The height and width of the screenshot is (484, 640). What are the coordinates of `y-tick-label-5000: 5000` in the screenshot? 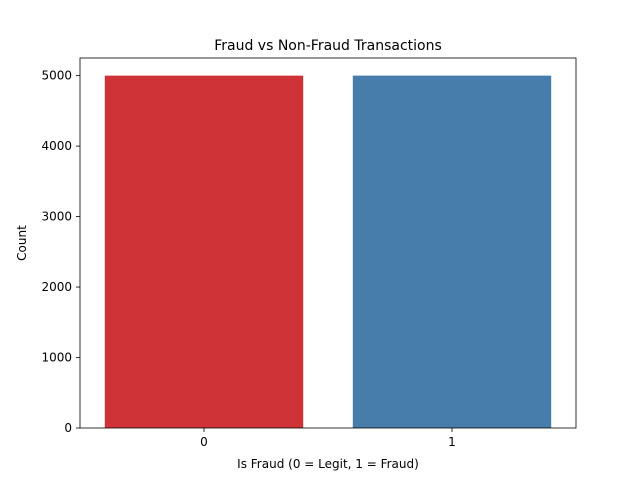 It's located at (56, 76).